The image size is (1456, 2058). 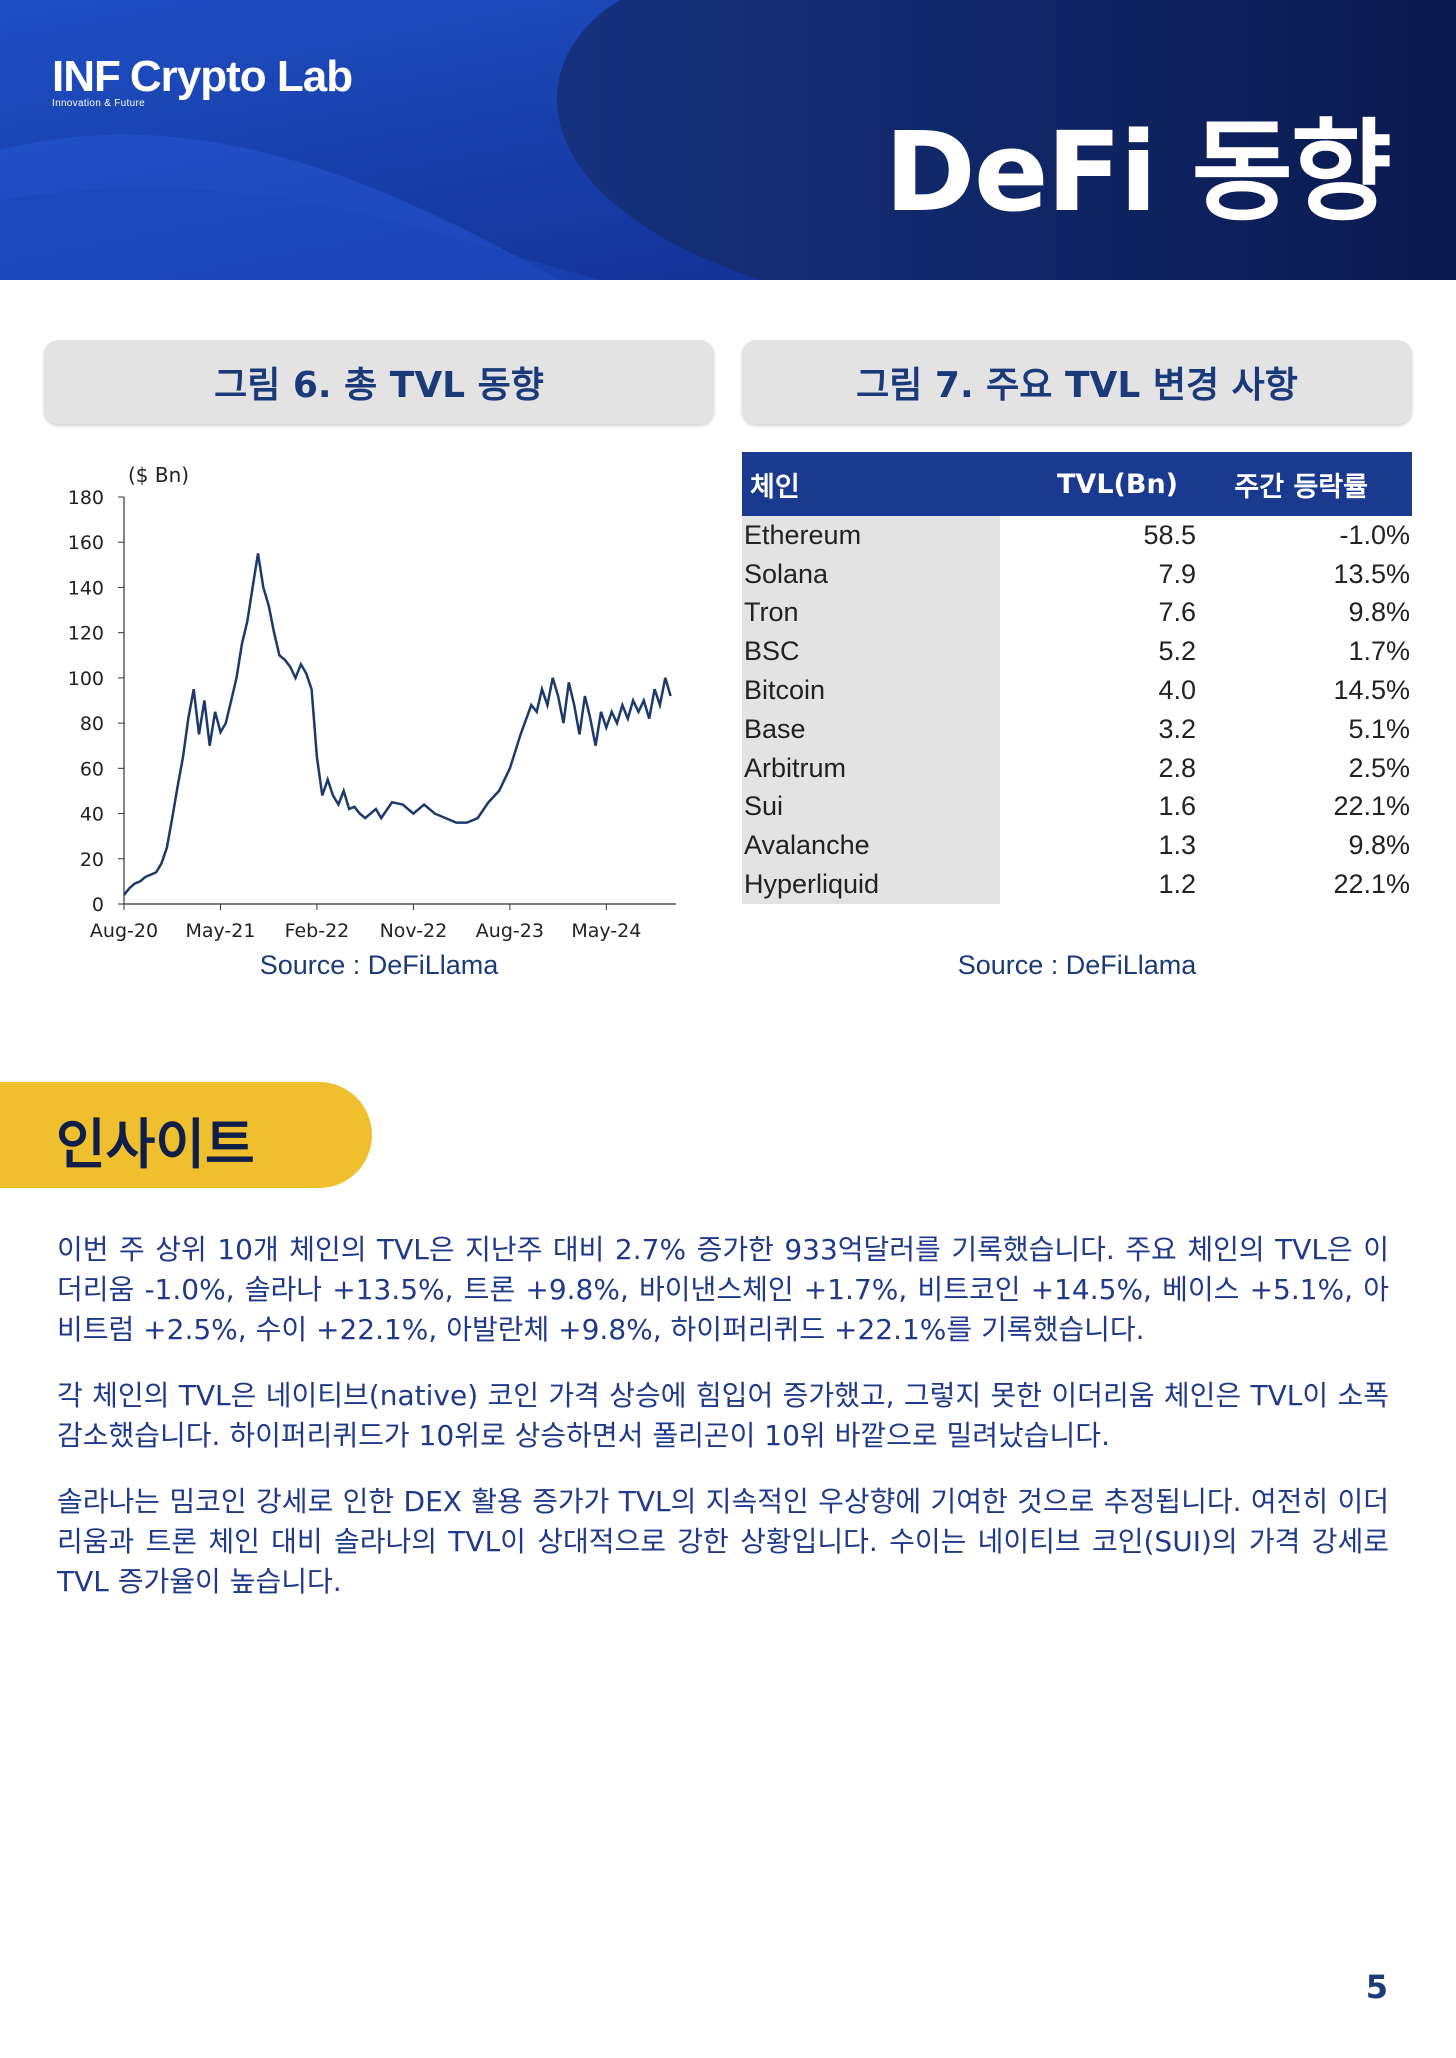 What do you see at coordinates (92, 815) in the screenshot?
I see `y-tick-label: 40` at bounding box center [92, 815].